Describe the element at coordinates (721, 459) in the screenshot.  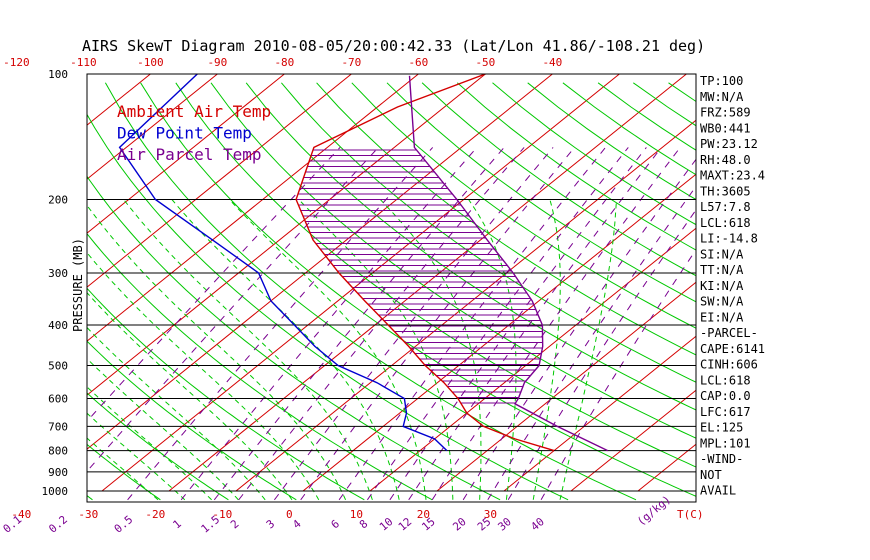
I see `index-label: -WIND-` at that location.